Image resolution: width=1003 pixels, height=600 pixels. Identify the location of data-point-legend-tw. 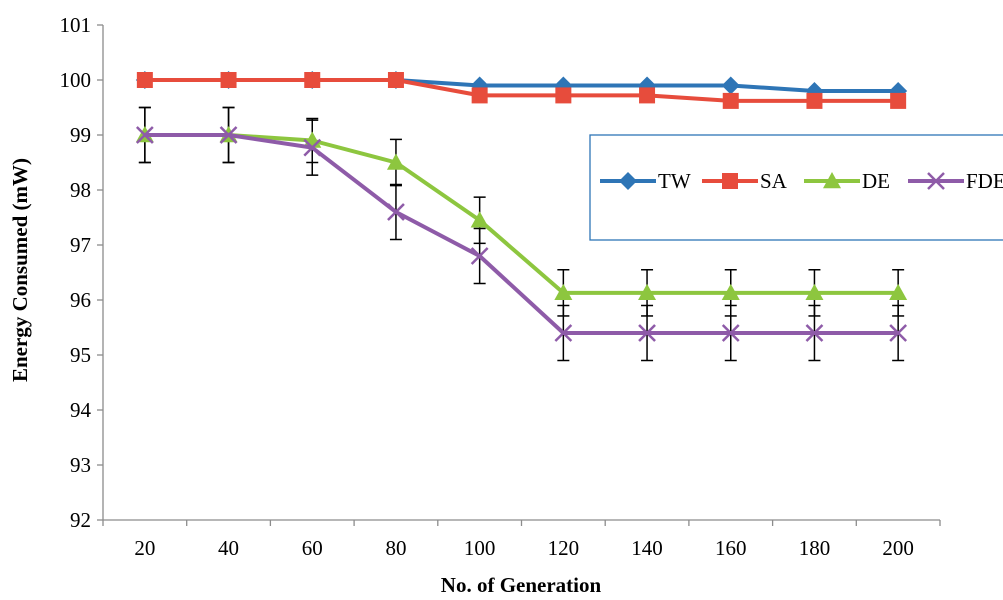
(628, 181).